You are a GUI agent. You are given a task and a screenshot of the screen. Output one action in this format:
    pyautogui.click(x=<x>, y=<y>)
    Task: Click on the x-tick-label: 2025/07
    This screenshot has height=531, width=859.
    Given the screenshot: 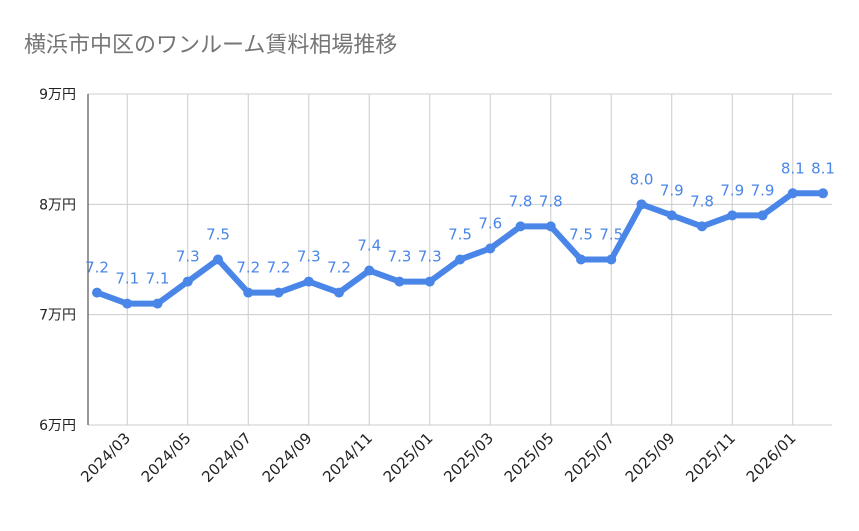 What is the action you would take?
    pyautogui.click(x=589, y=457)
    